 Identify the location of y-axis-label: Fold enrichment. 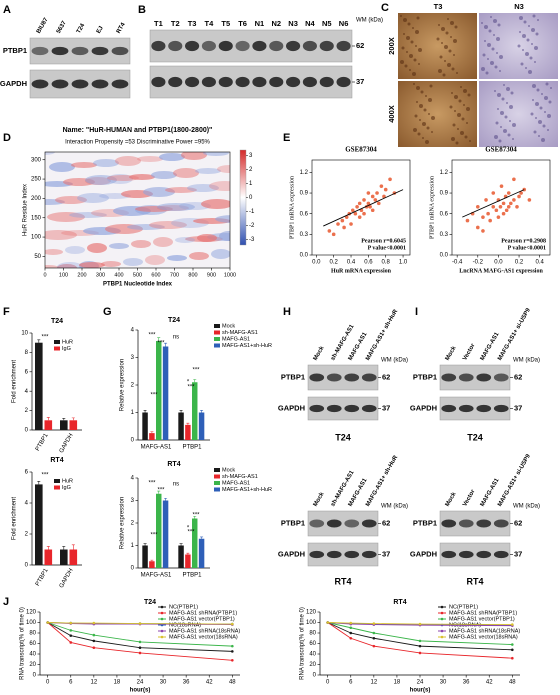
(15, 518).